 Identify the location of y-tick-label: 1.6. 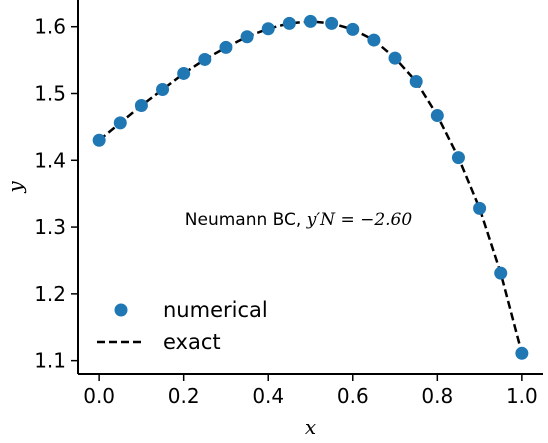
(50, 27).